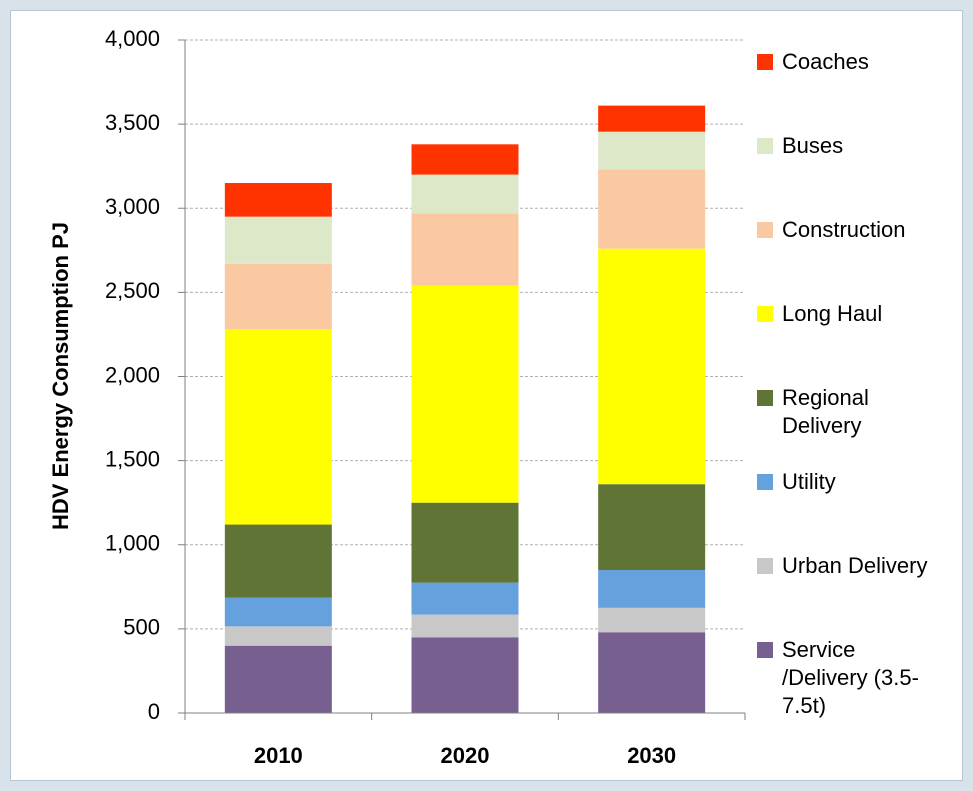 This screenshot has width=973, height=791. I want to click on y-tick-label: 2,500, so click(132, 290).